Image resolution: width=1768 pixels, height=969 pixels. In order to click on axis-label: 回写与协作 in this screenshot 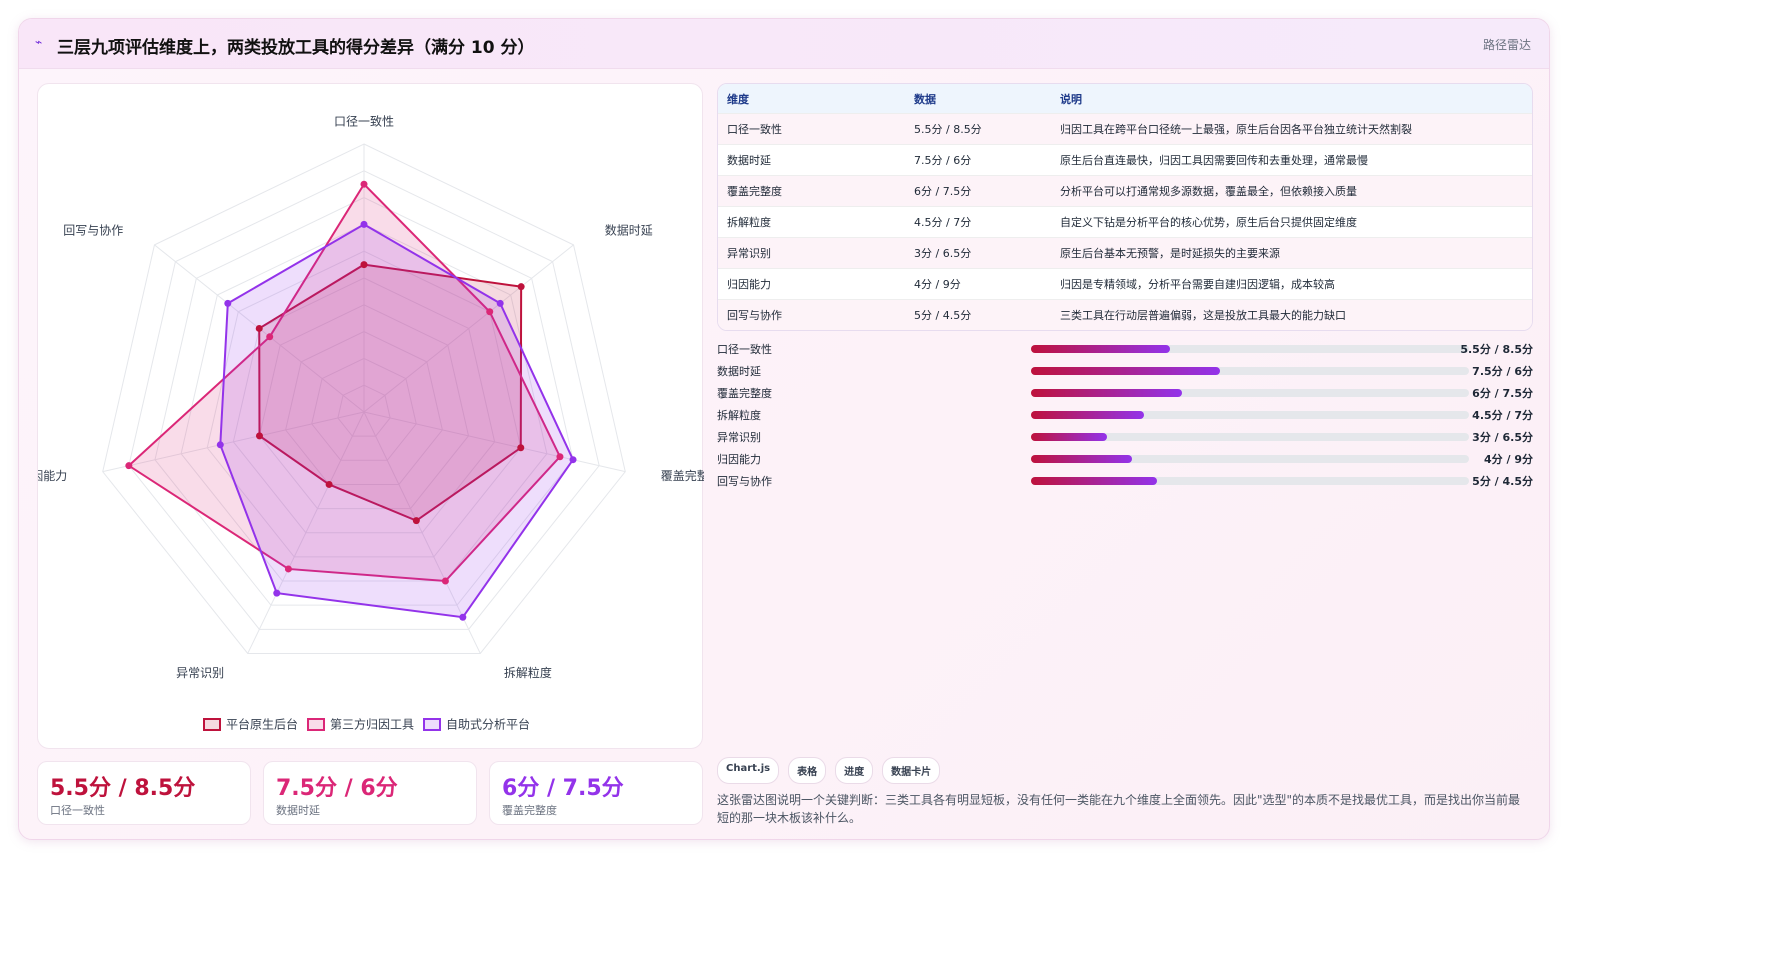, I will do `click(93, 230)`.